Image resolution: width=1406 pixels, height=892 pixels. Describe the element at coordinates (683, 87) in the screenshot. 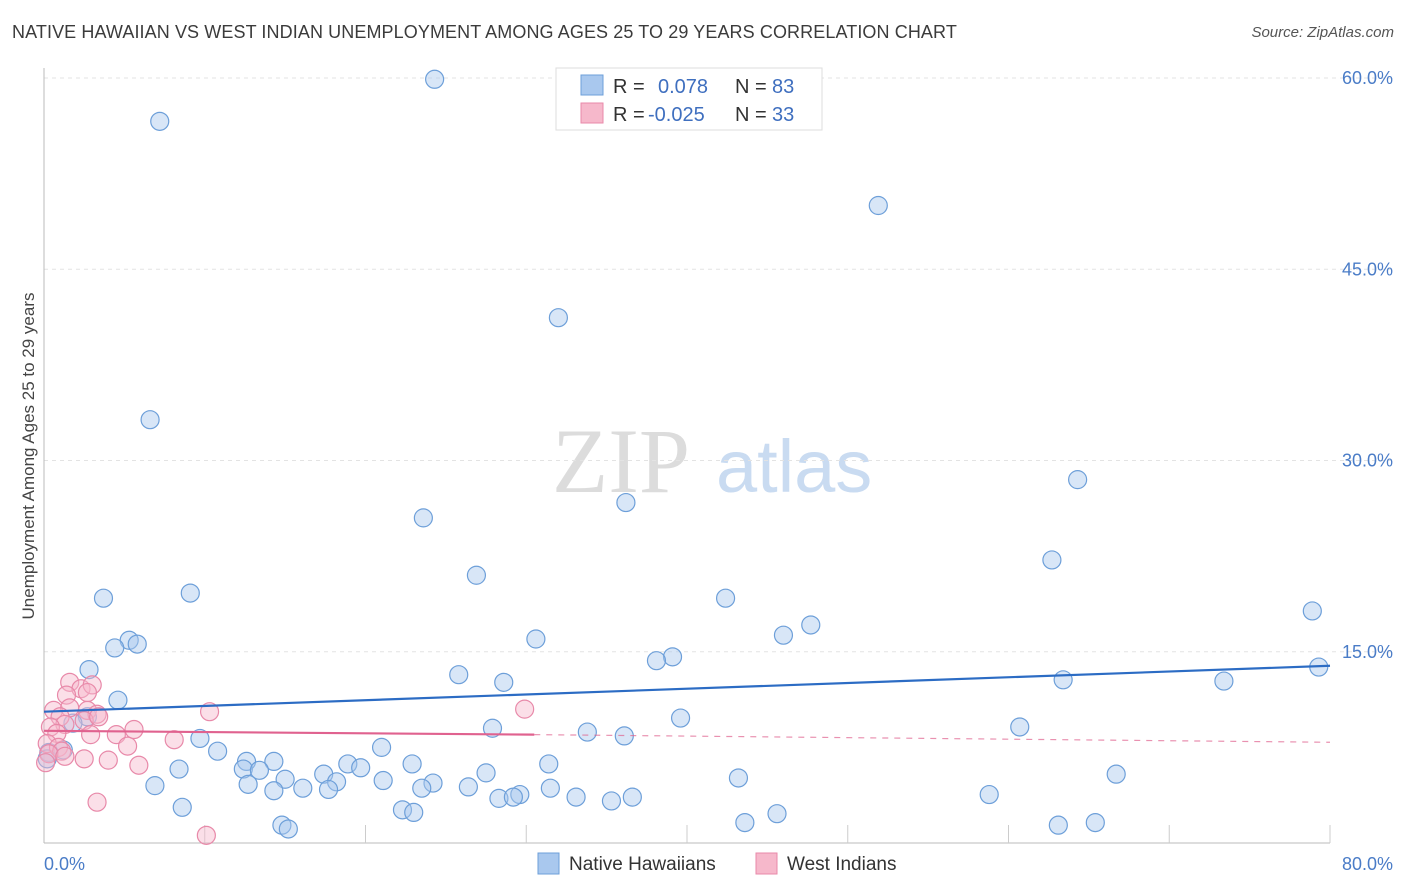

I see `legend-r-value-1: 0.078` at that location.